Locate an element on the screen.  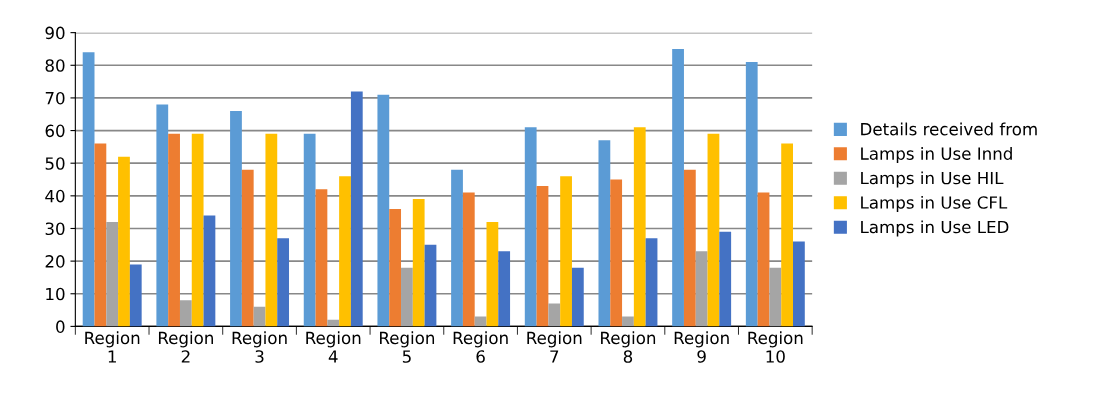
y-tick-label: 50 is located at coordinates (55, 163).